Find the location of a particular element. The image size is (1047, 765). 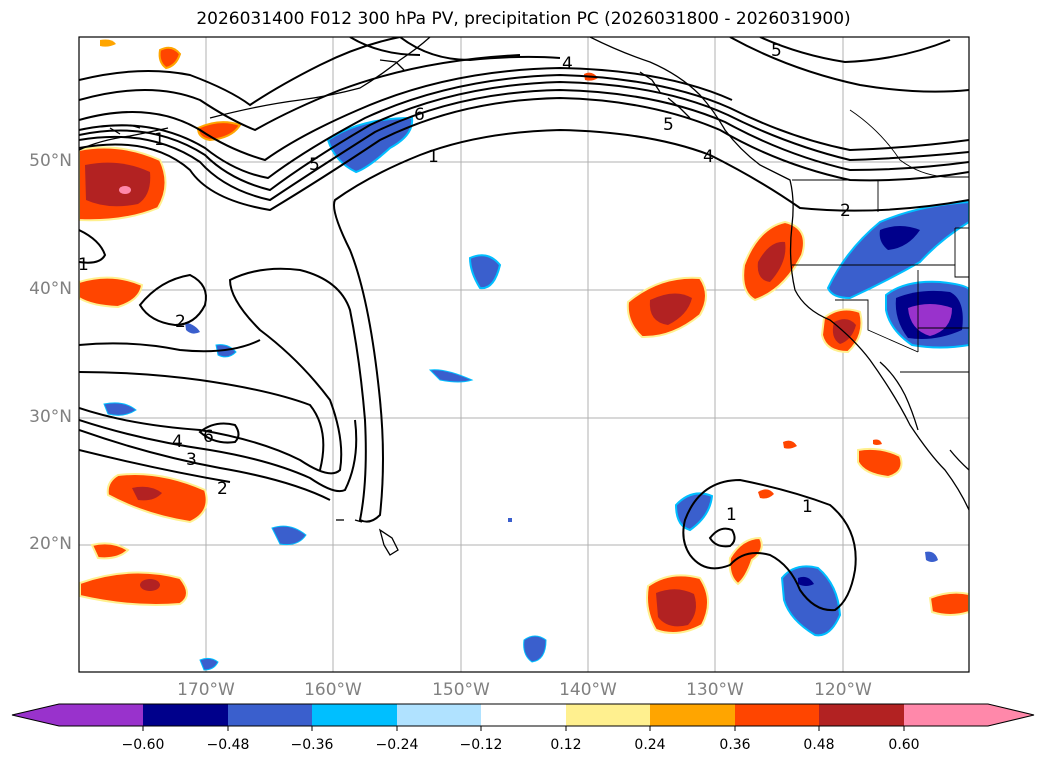

lon-label-160w: 160°W is located at coordinates (333, 690).